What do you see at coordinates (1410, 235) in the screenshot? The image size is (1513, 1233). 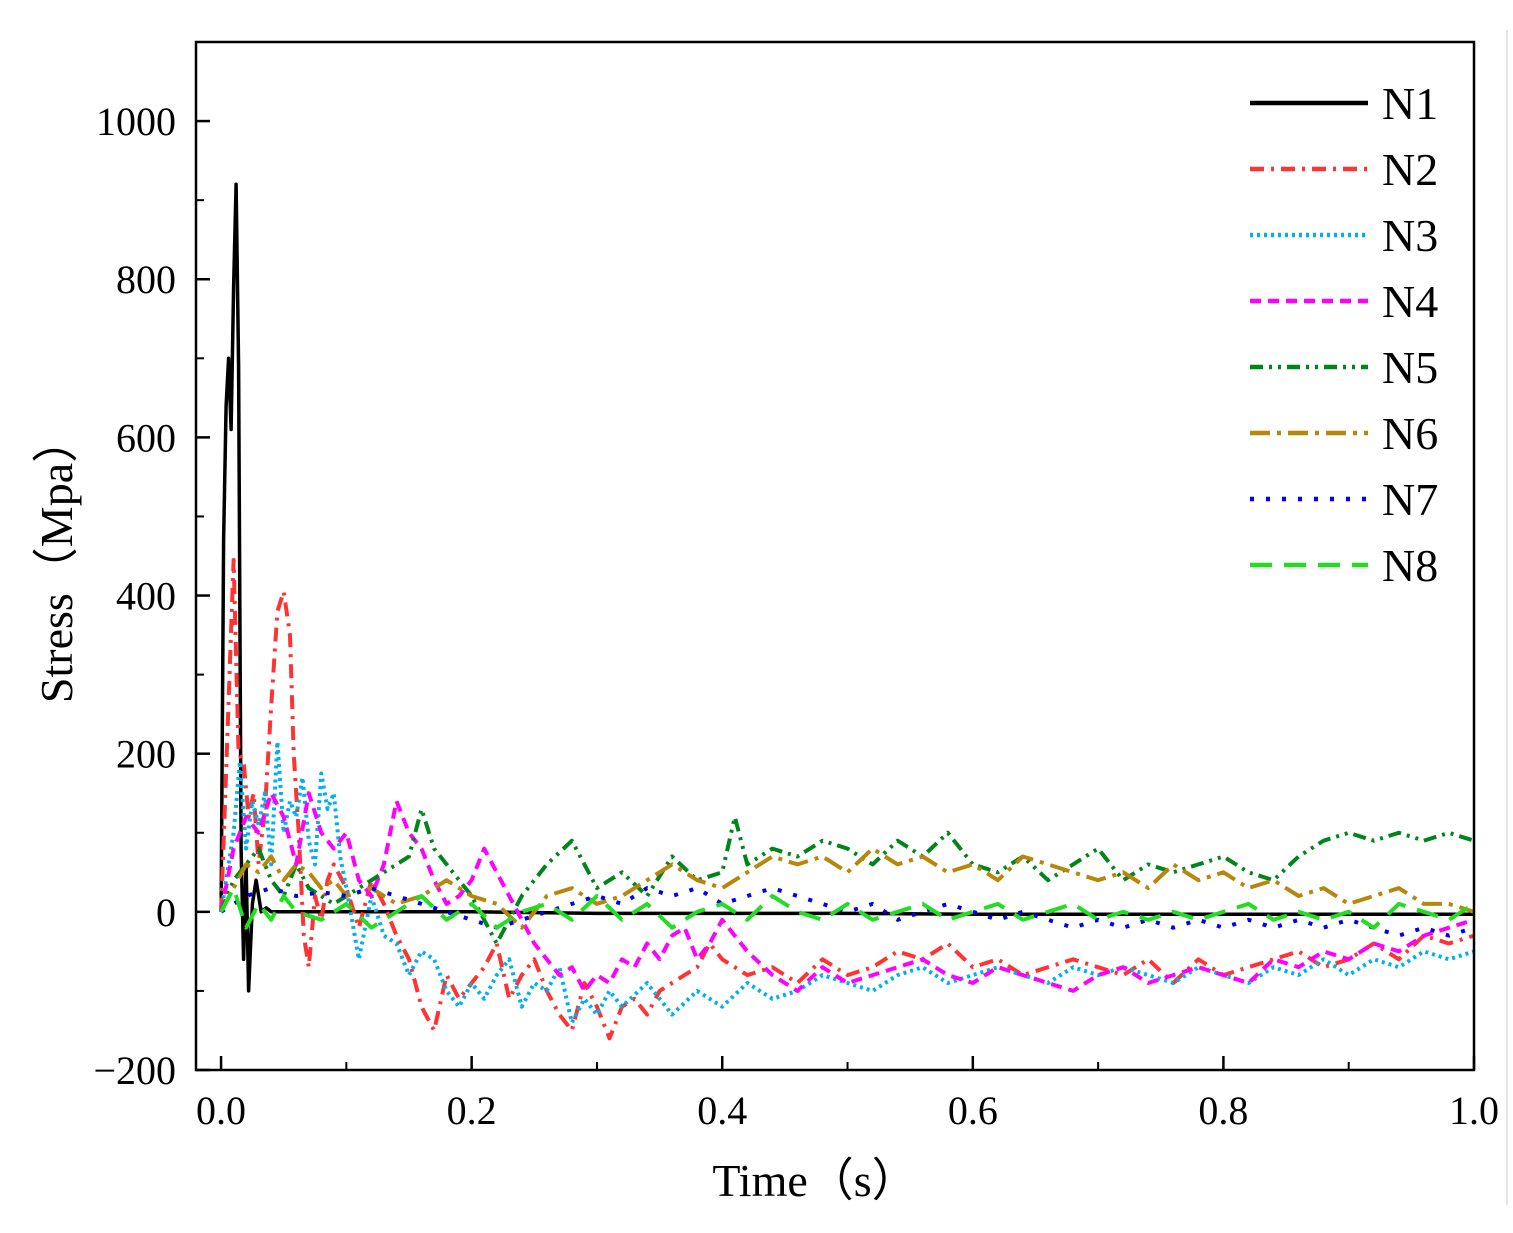 I see `legend-label: N3` at bounding box center [1410, 235].